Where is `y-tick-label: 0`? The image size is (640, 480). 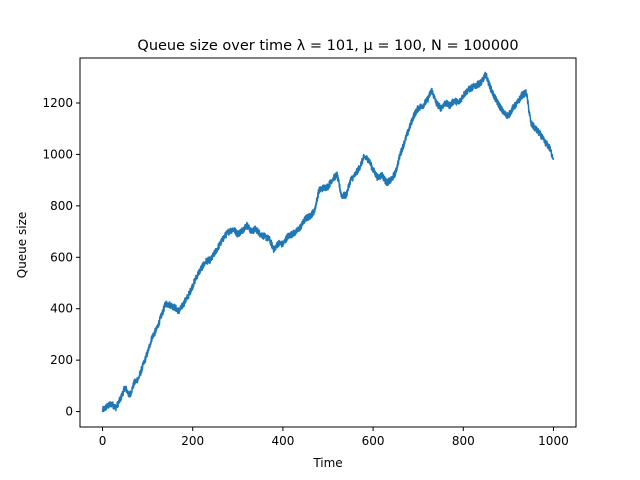
y-tick-label: 0 is located at coordinates (69, 412).